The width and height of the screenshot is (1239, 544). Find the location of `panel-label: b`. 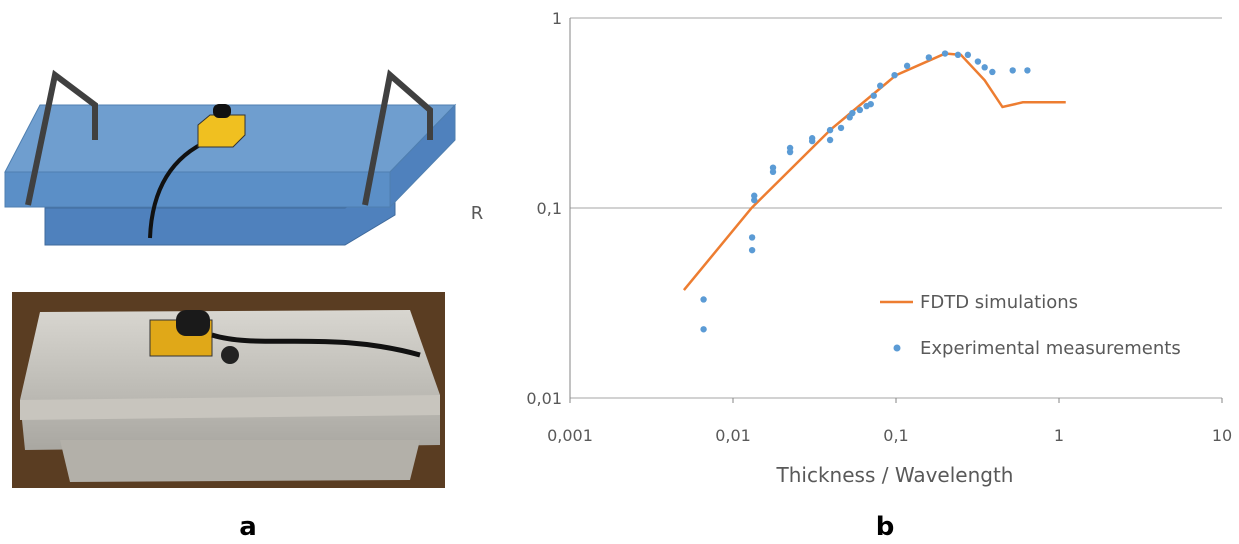

panel-label: b is located at coordinates (885, 527).